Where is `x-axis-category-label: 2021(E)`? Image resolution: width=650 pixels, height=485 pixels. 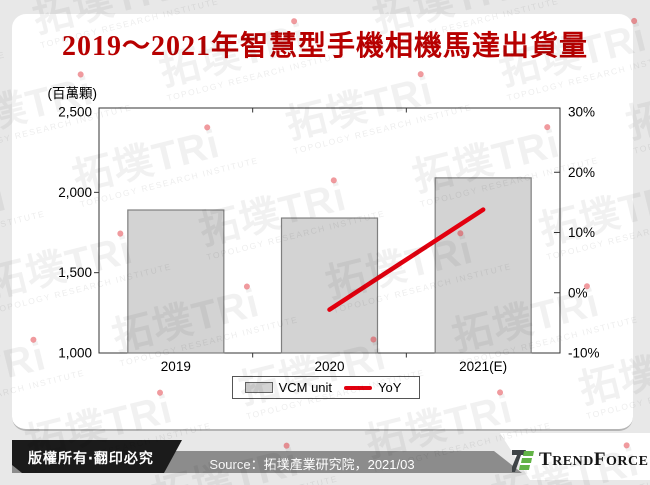
x-axis-category-label: 2021(E) is located at coordinates (483, 366).